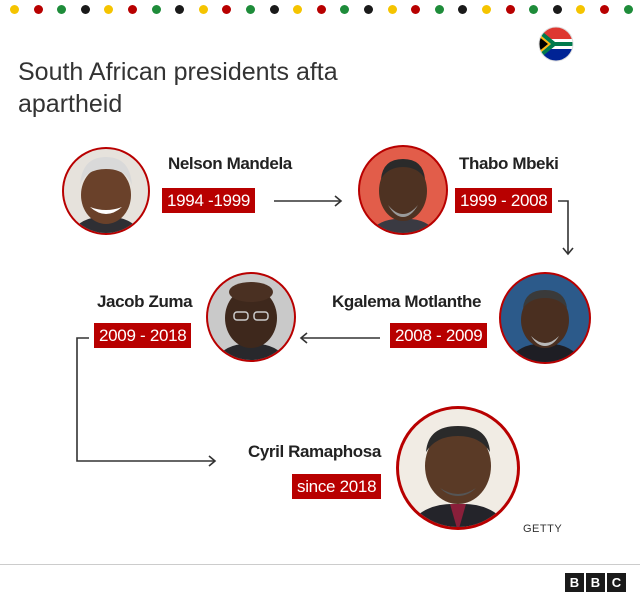 The width and height of the screenshot is (640, 600). Describe the element at coordinates (251, 317) in the screenshot. I see `portrait-jacob-zuma` at that location.